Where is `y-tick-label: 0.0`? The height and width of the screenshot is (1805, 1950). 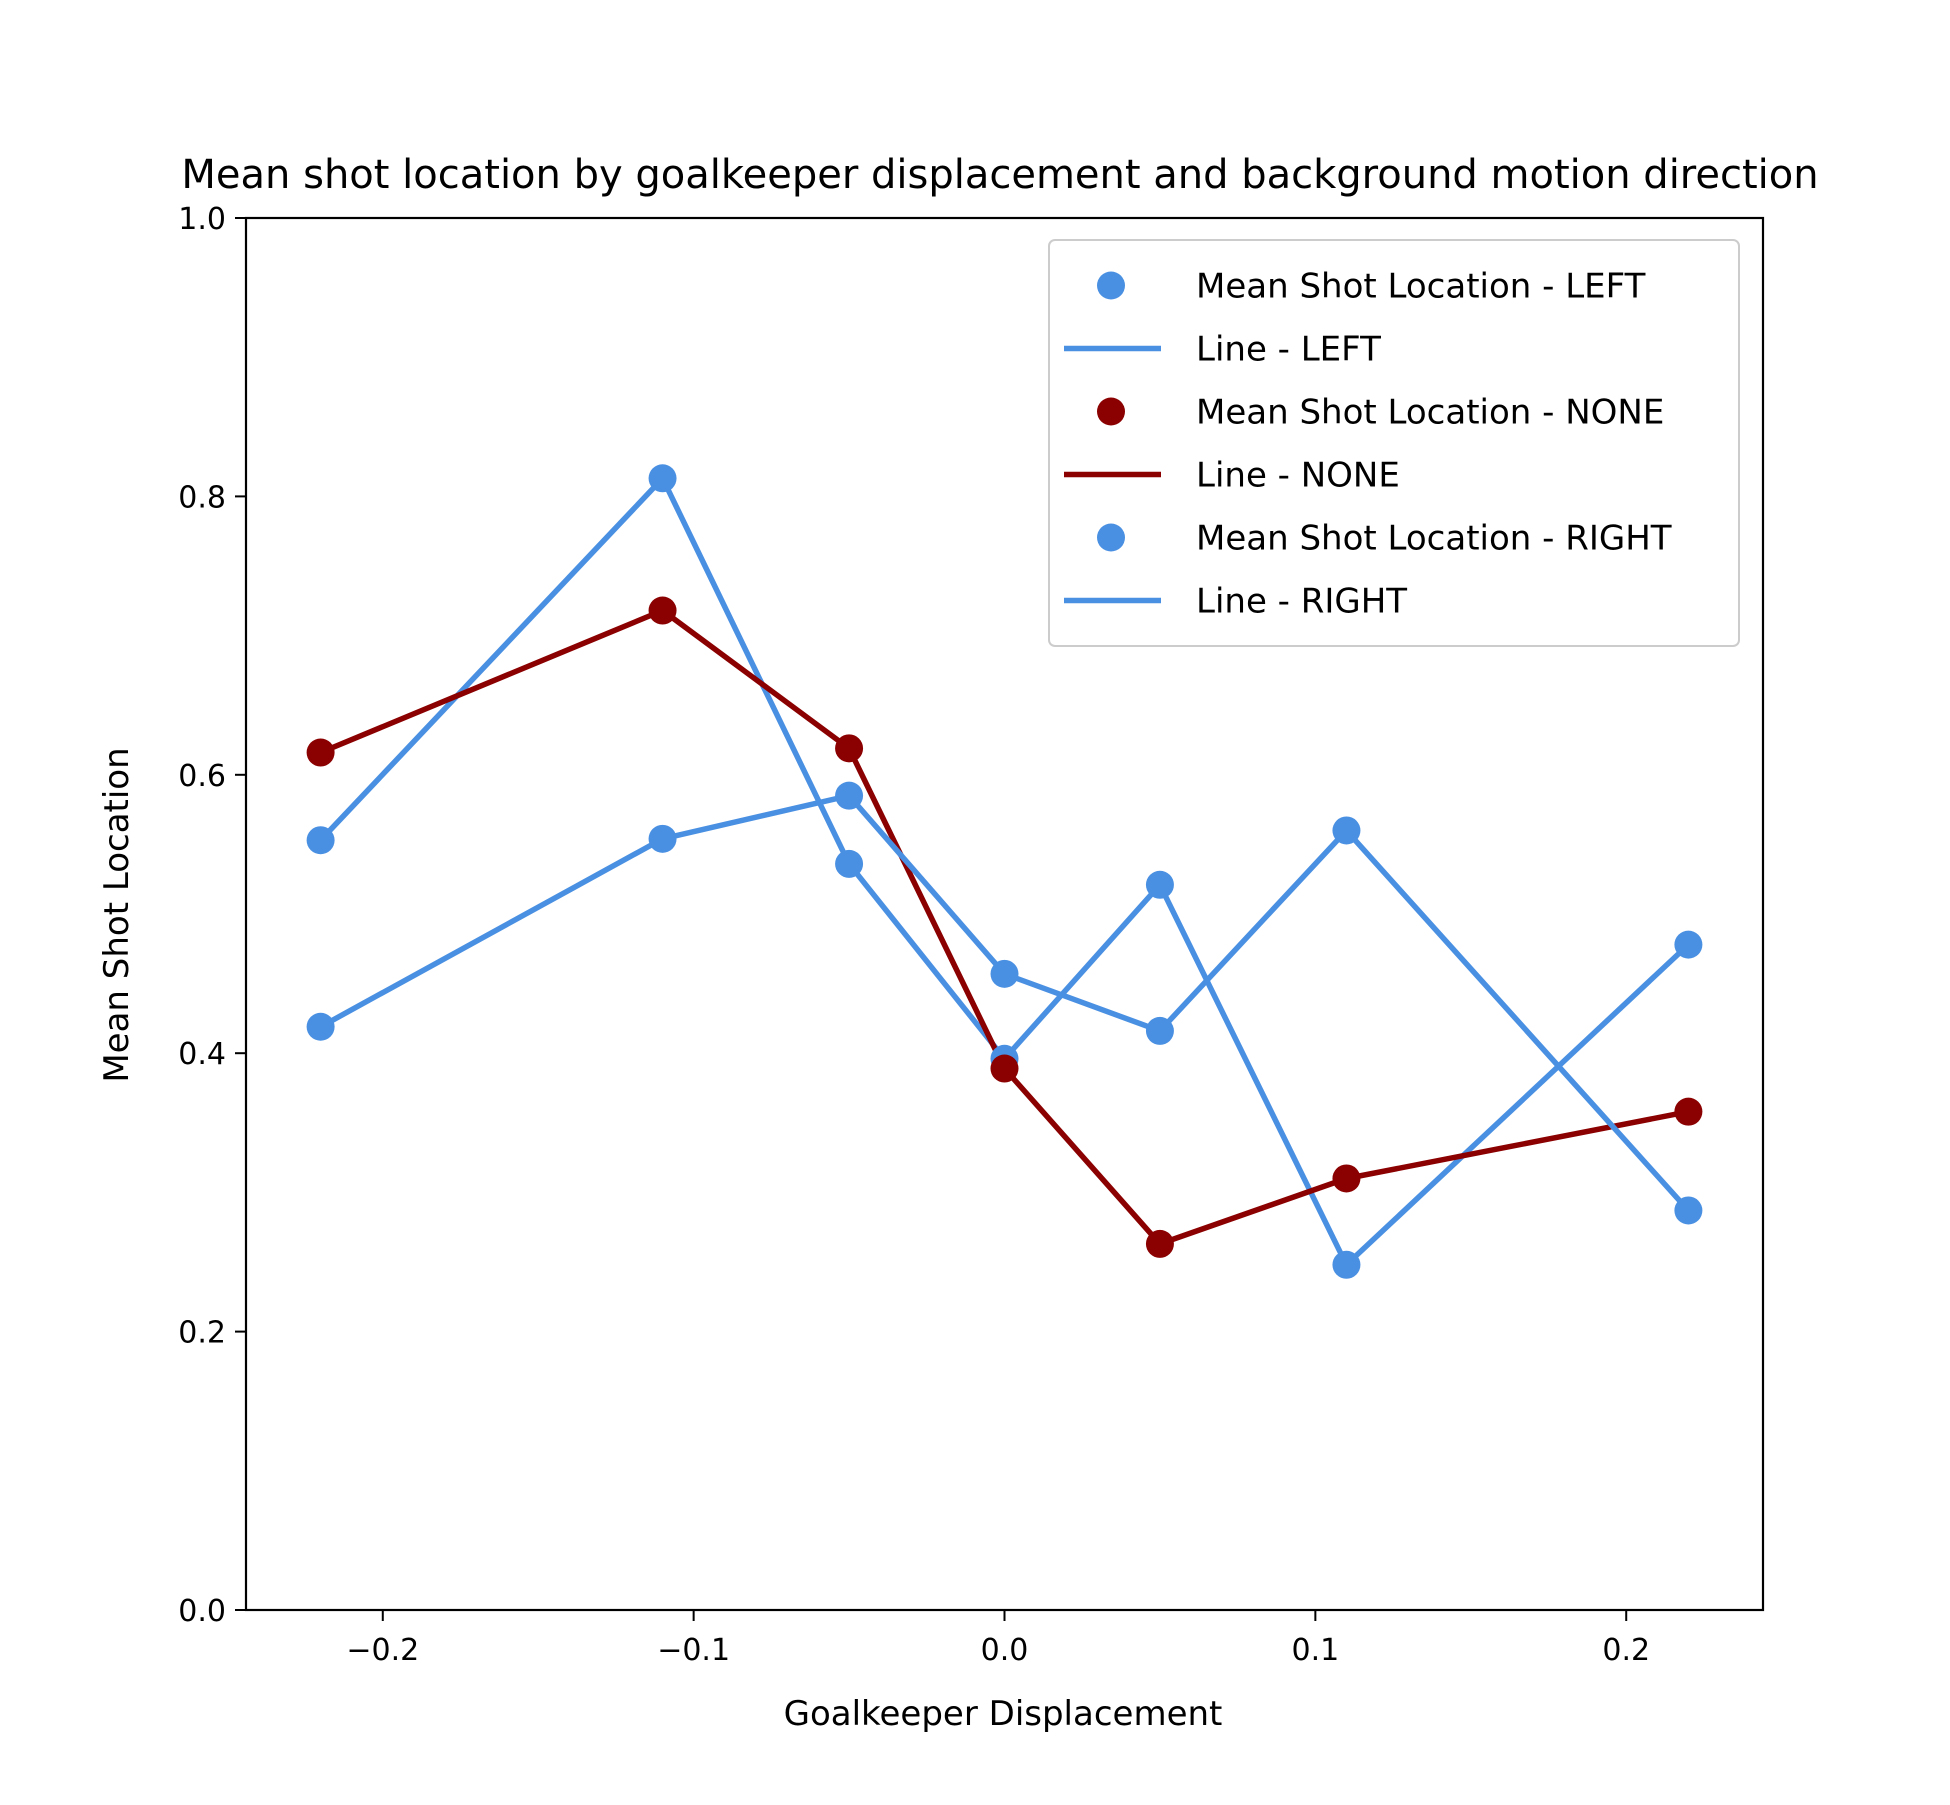 y-tick-label: 0.0 is located at coordinates (202, 1611).